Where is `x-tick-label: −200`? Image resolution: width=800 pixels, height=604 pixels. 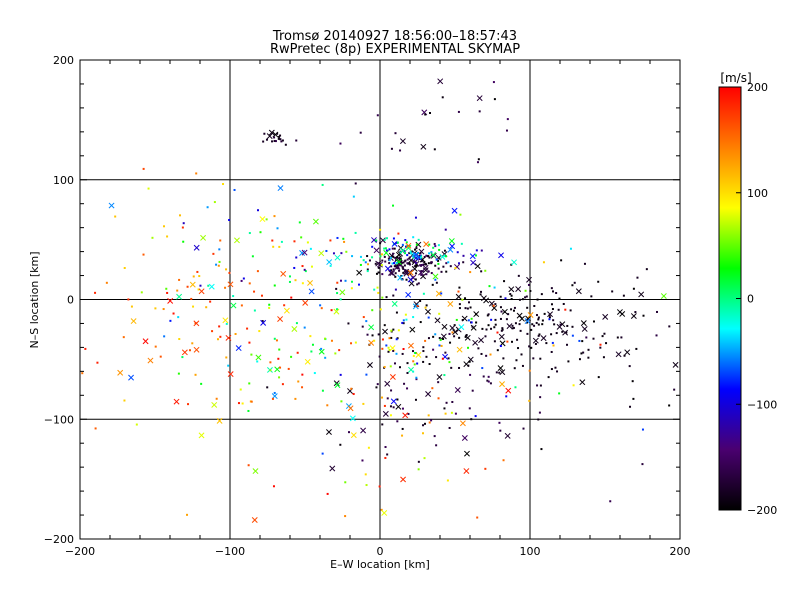
x-tick-label: −200 is located at coordinates (80, 551).